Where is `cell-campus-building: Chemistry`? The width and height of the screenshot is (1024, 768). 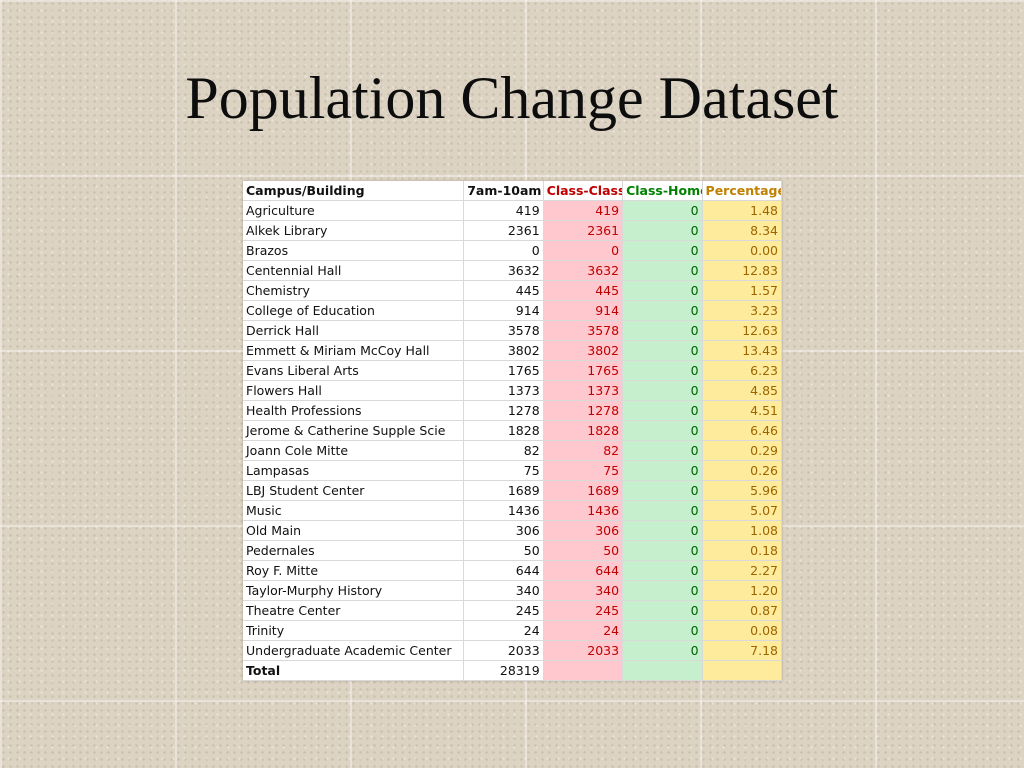 cell-campus-building: Chemistry is located at coordinates (354, 290).